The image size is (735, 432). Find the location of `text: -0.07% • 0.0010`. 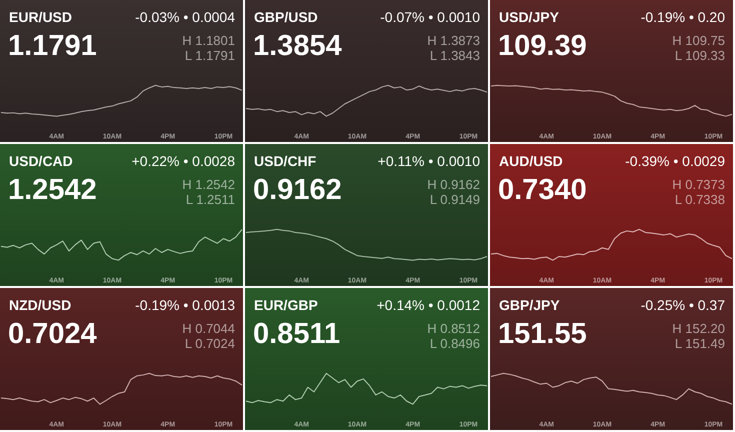

text: -0.07% • 0.0010 is located at coordinates (430, 17).